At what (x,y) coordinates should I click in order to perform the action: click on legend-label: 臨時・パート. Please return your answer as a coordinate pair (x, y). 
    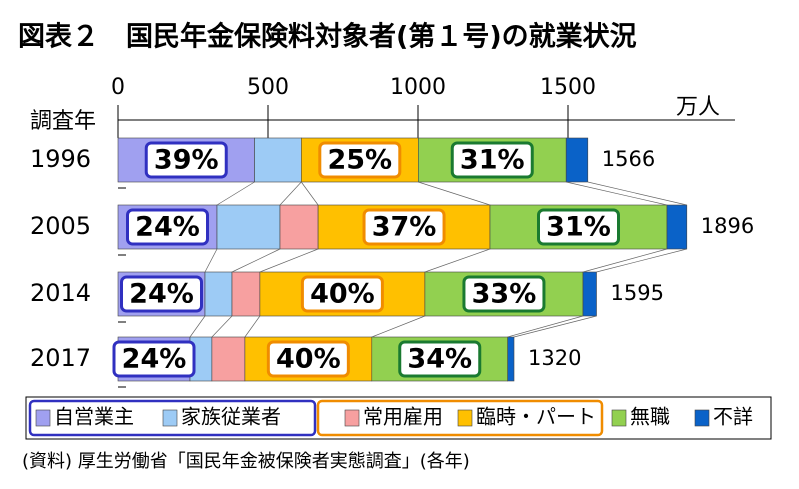
    Looking at the image, I should click on (536, 417).